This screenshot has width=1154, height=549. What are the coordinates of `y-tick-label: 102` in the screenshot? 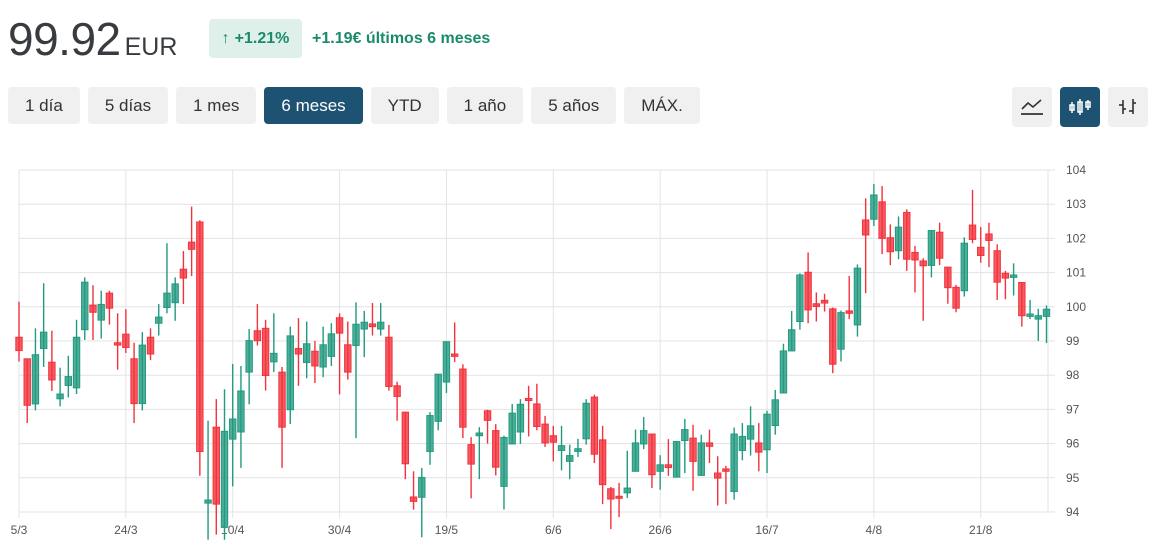 It's located at (1076, 238).